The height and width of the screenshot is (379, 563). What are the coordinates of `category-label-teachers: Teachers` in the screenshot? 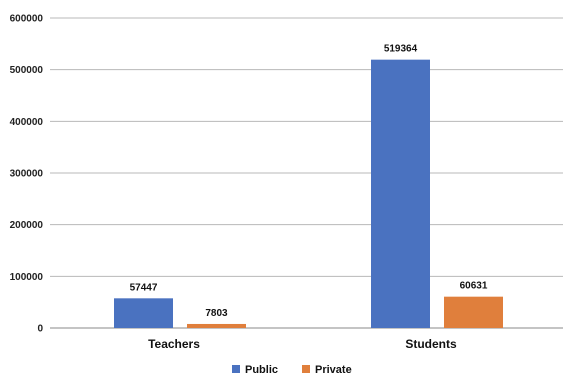 It's located at (174, 344).